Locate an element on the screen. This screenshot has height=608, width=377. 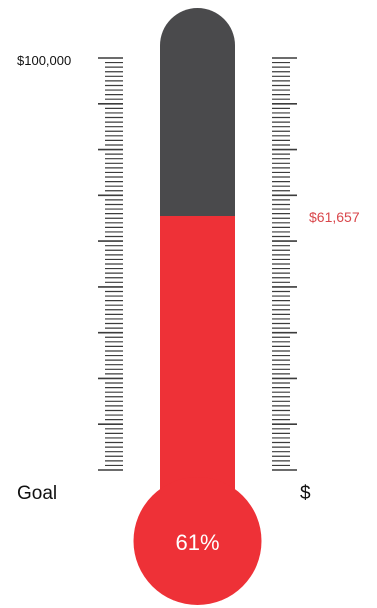
left-tick-scale is located at coordinates (110, 264).